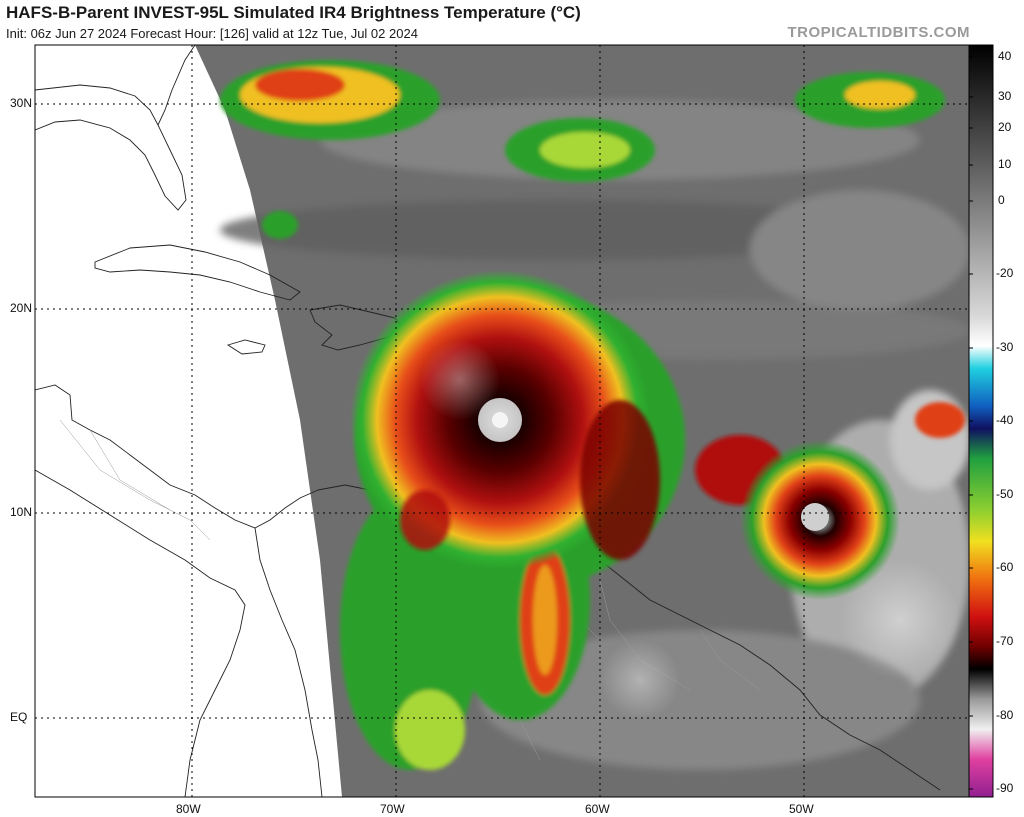  What do you see at coordinates (188, 809) in the screenshot?
I see `lon-label-80w: 80W` at bounding box center [188, 809].